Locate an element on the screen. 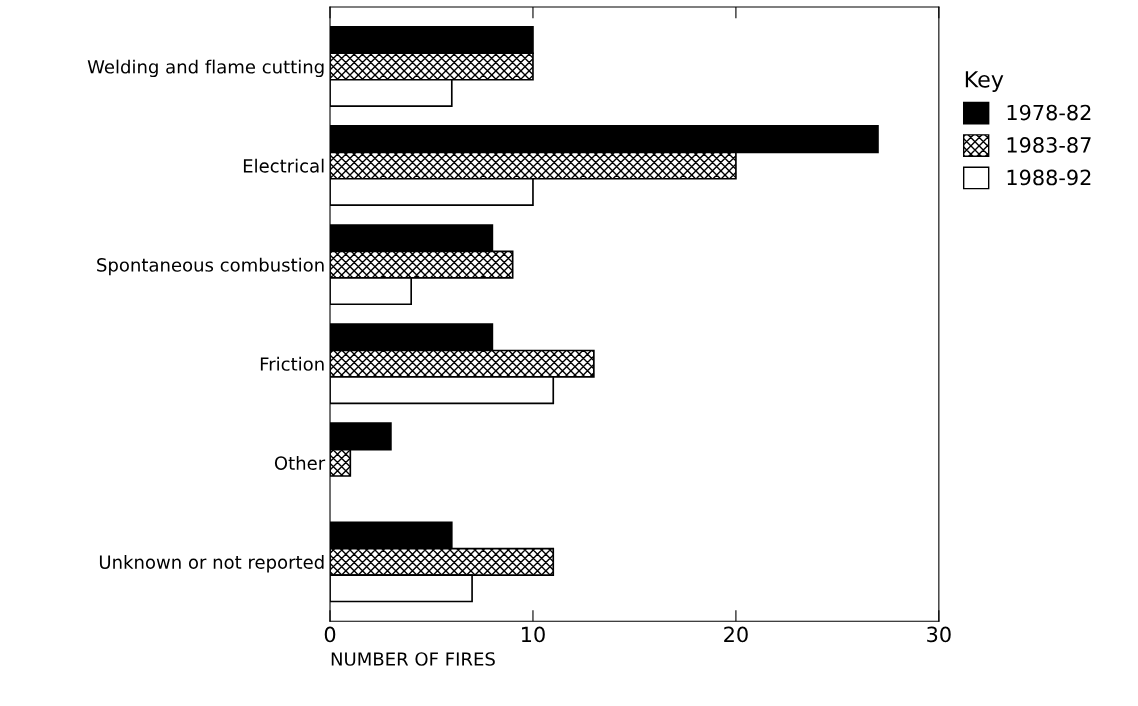 This screenshot has width=1138, height=706. x-axis-title: NUMBER OF FIRES is located at coordinates (413, 659).